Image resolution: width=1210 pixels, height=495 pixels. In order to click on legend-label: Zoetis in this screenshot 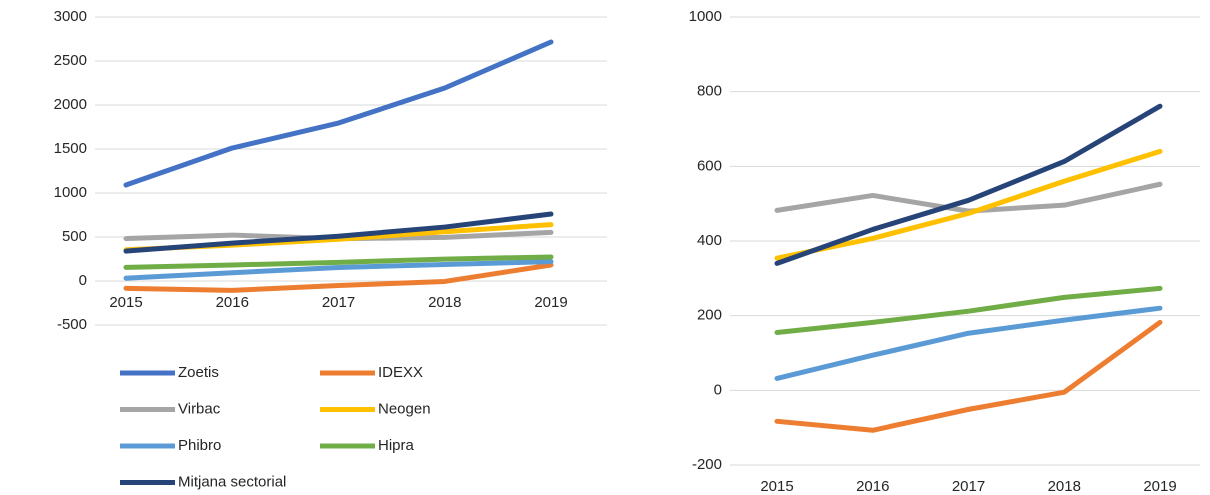, I will do `click(198, 372)`.